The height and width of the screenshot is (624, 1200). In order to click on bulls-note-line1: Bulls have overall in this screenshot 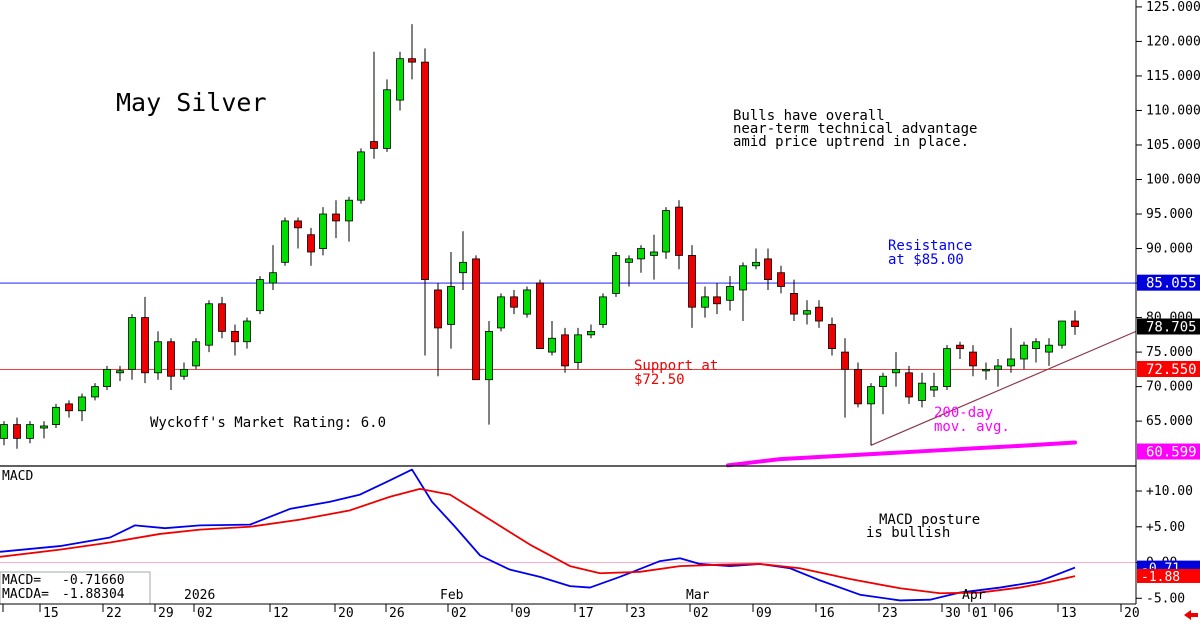, I will do `click(809, 116)`.